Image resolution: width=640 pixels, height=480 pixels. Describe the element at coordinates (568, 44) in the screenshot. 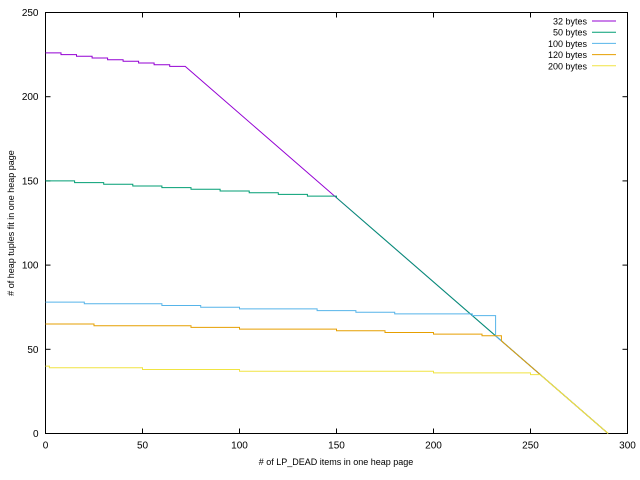

I see `legend-label: 100 bytes` at that location.